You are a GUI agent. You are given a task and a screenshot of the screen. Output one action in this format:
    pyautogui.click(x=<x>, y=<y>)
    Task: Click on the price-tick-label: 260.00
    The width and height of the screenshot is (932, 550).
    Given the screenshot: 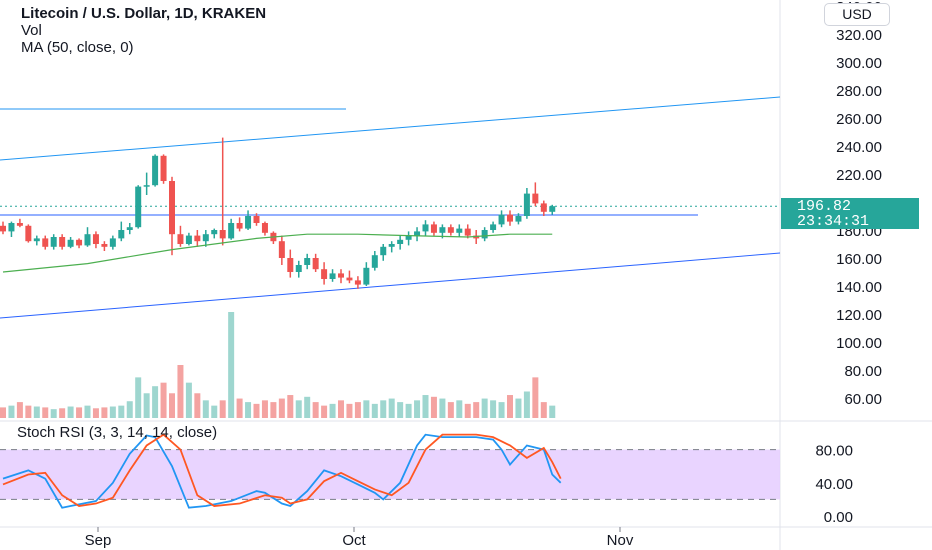 What is the action you would take?
    pyautogui.click(x=859, y=119)
    